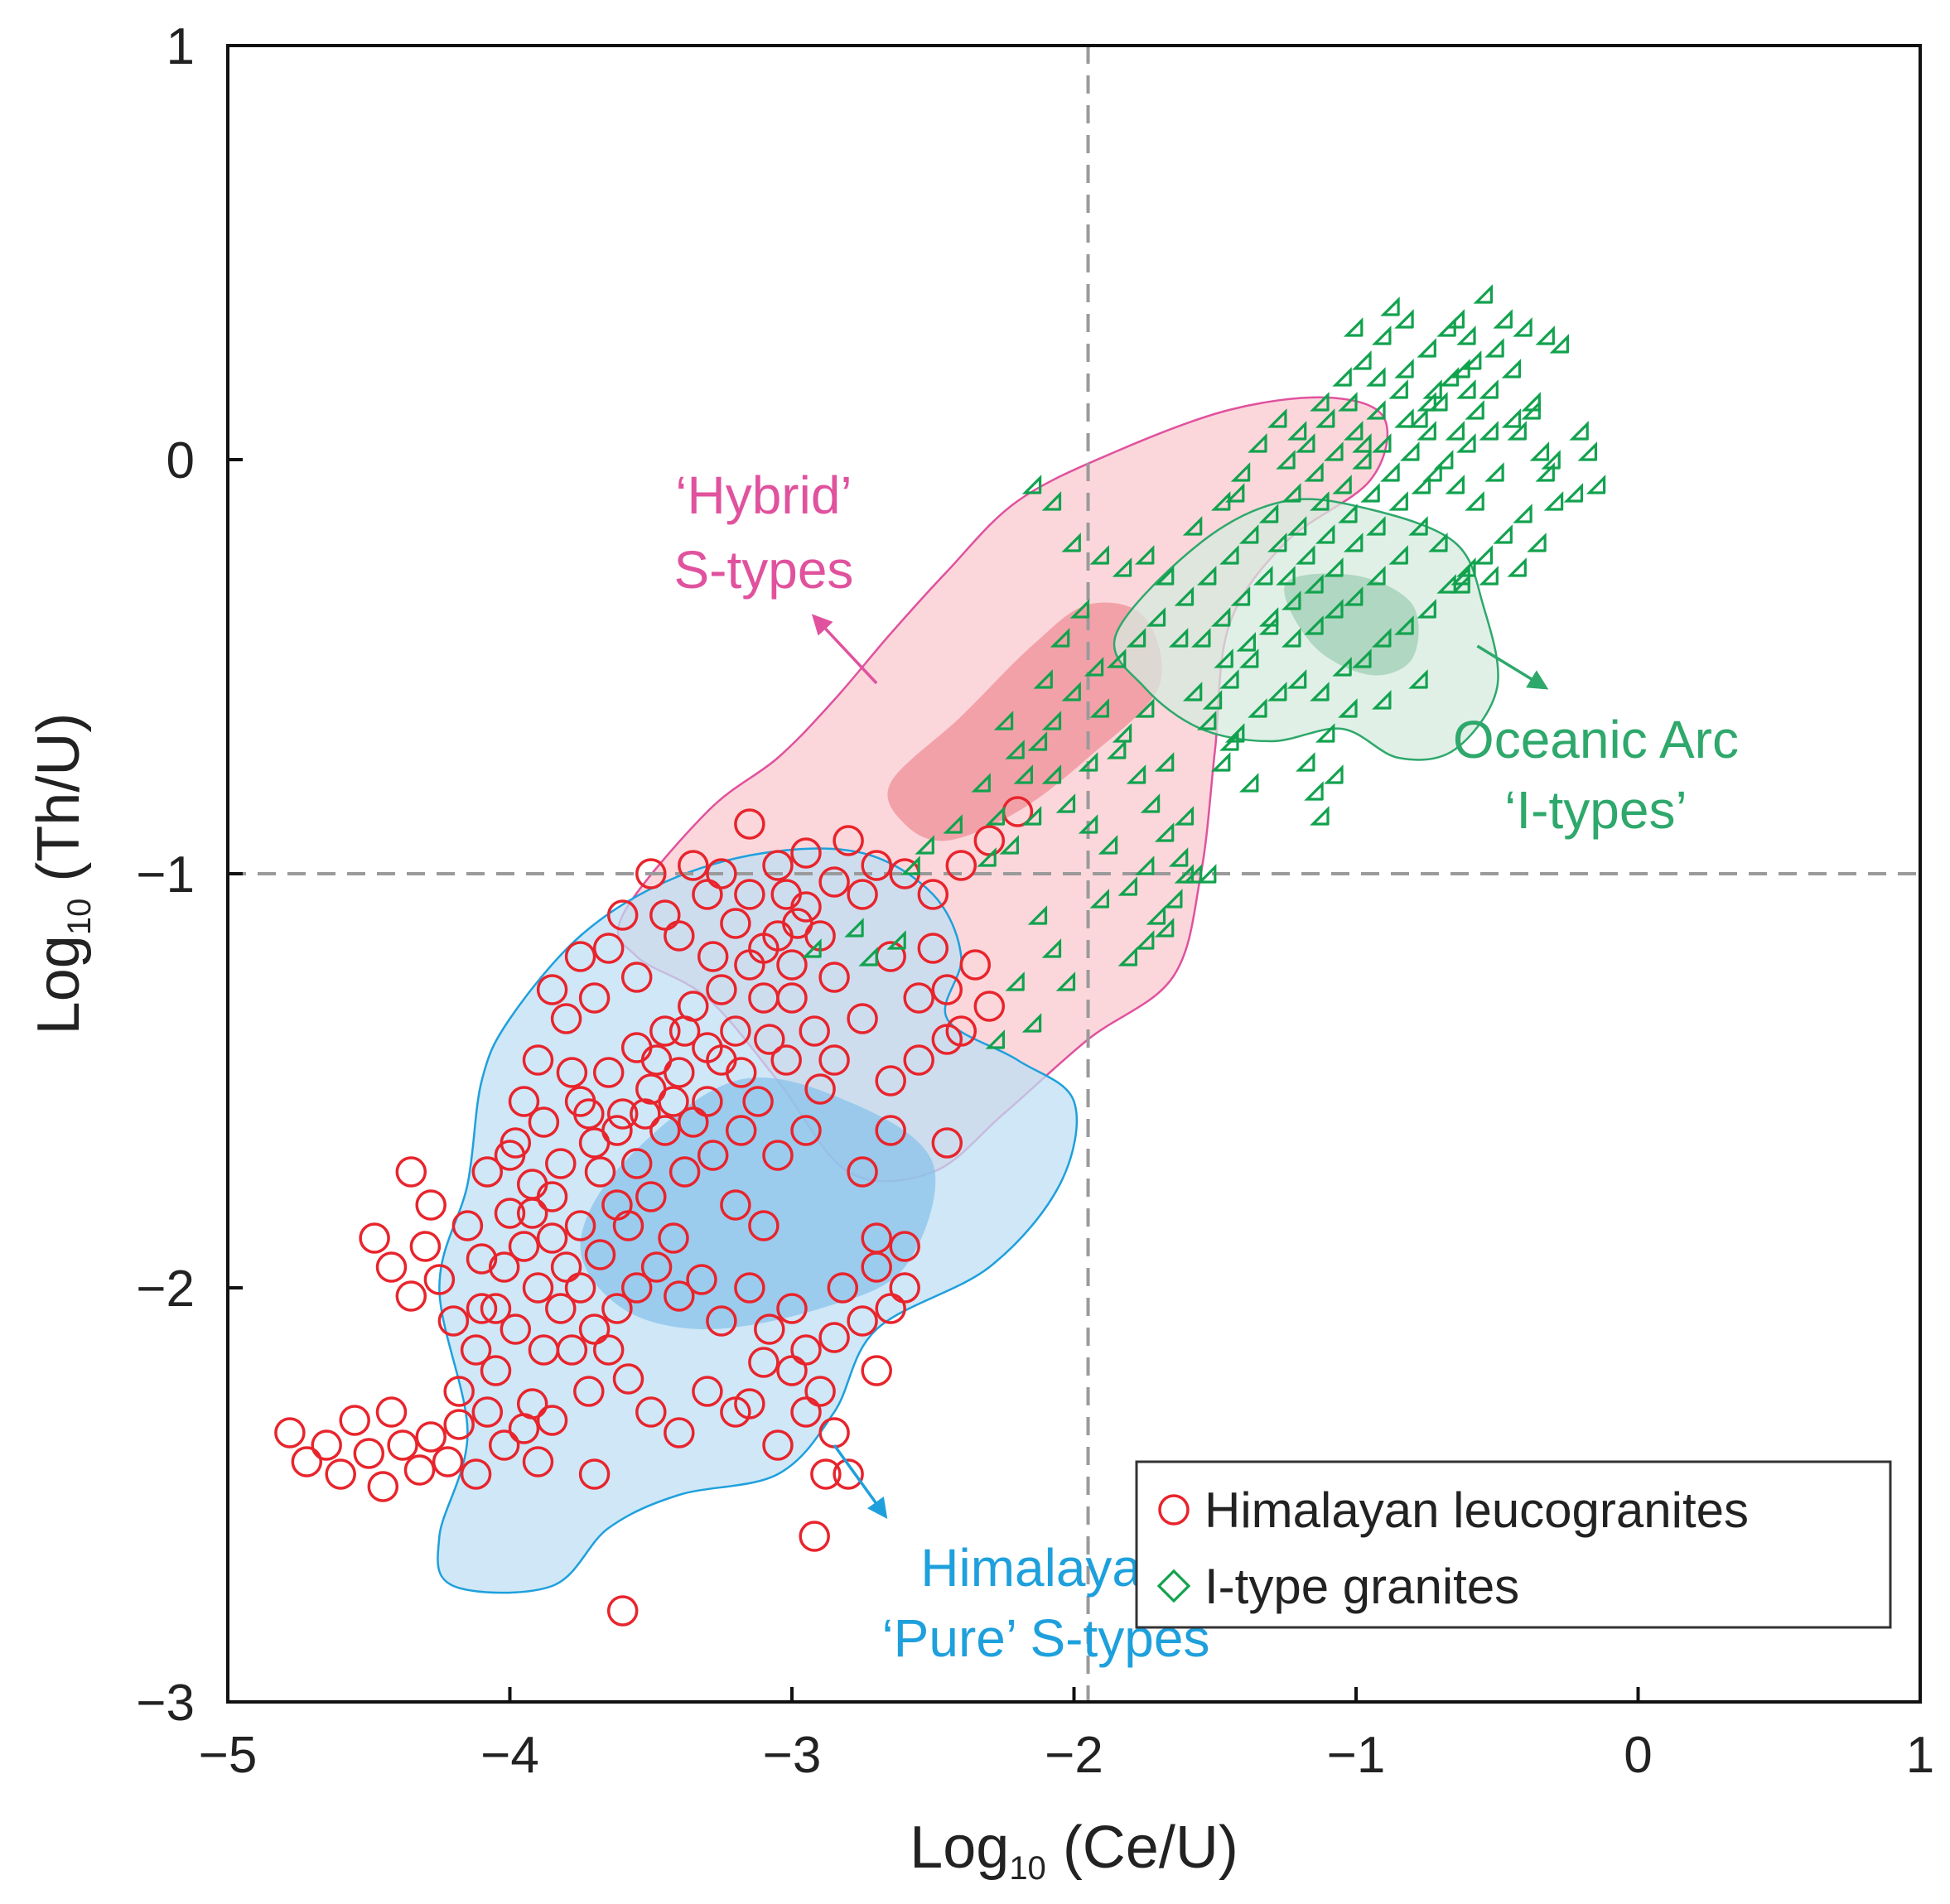 The image size is (1950, 1904). Describe the element at coordinates (758, 1203) in the screenshot. I see `field-himalayan-pure-s-types-core` at that location.